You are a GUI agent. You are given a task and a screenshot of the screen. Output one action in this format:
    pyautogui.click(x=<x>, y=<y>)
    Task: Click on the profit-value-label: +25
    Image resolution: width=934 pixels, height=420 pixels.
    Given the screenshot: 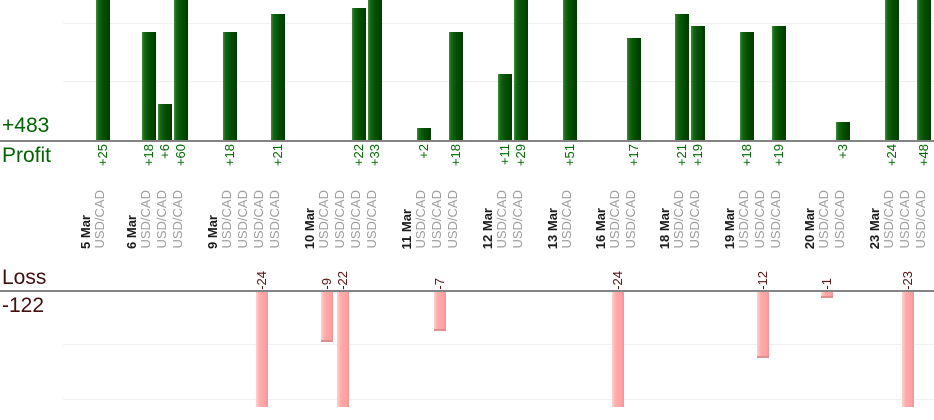 What is the action you would take?
    pyautogui.click(x=102, y=155)
    